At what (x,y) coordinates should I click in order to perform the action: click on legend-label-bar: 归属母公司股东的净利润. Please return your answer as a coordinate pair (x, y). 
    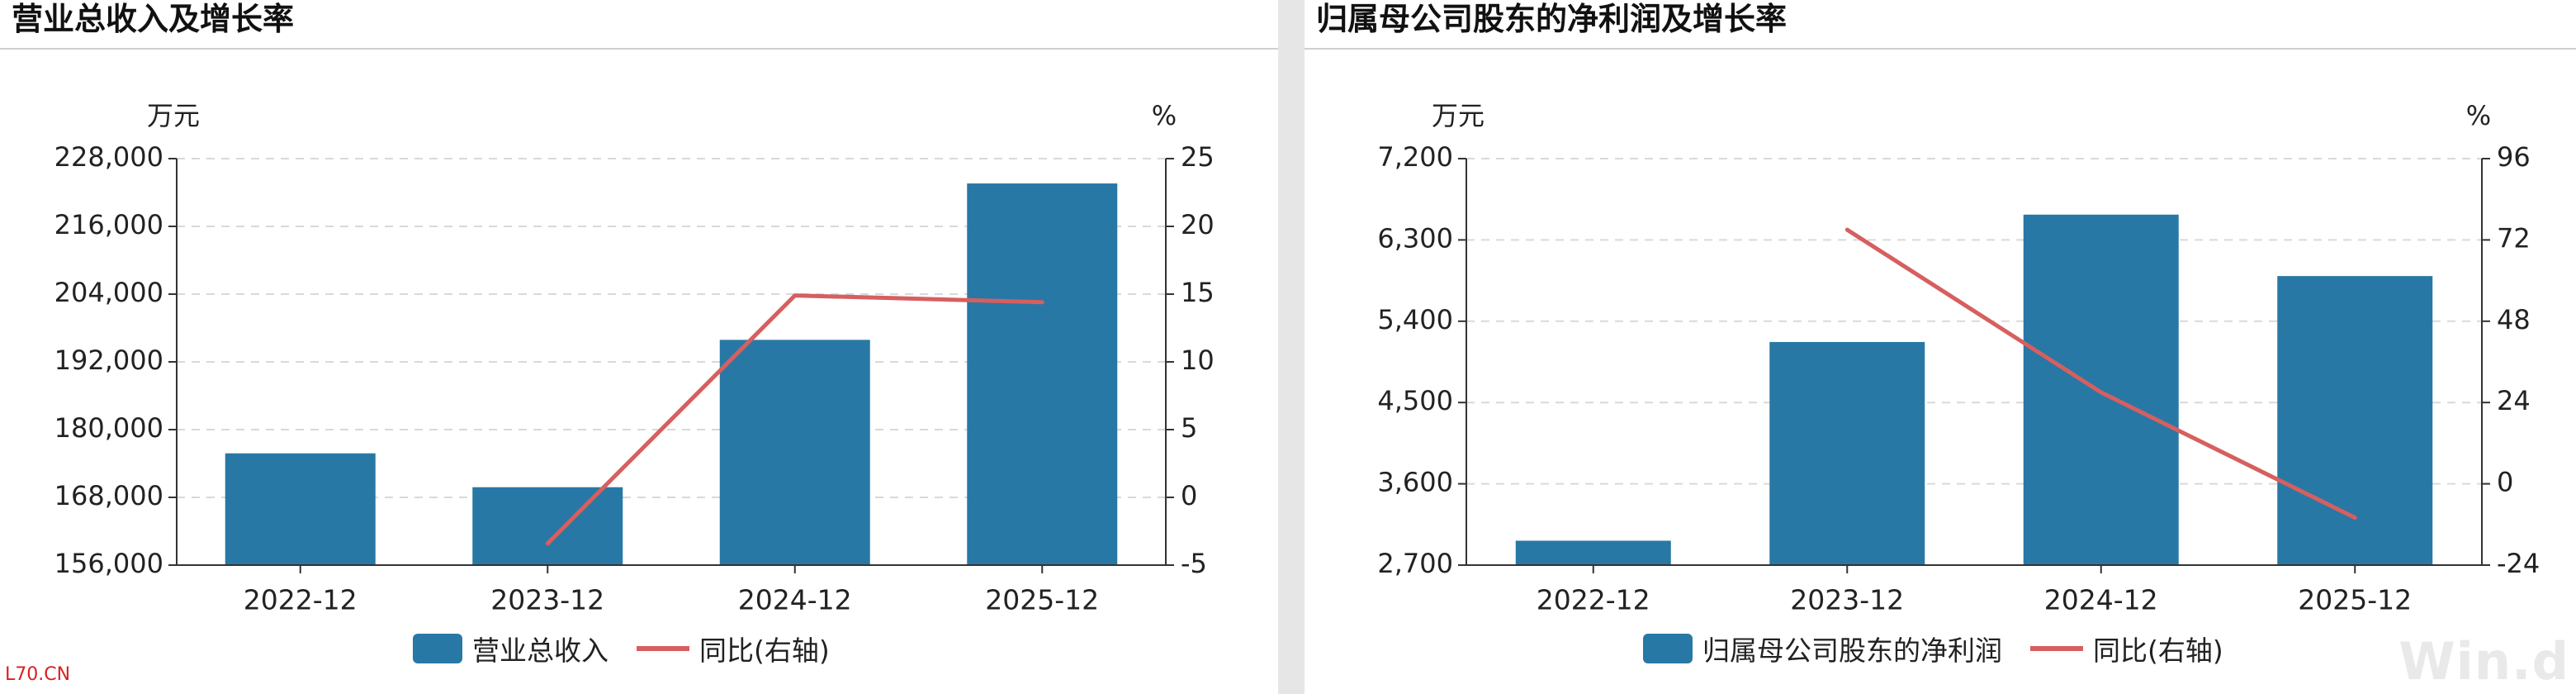
    Looking at the image, I should click on (1852, 651).